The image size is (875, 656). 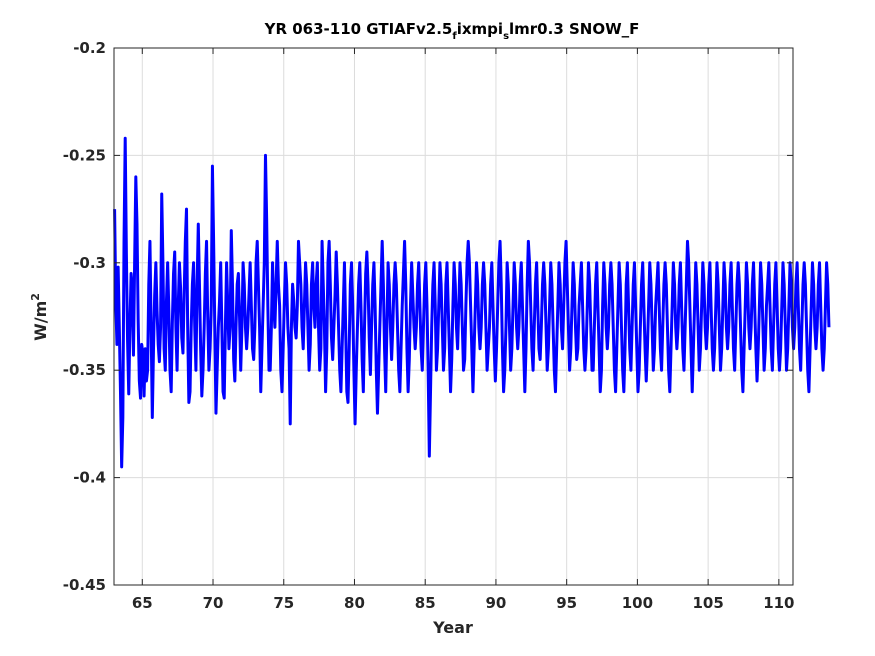 What do you see at coordinates (566, 603) in the screenshot?
I see `x-tick-label: 95` at bounding box center [566, 603].